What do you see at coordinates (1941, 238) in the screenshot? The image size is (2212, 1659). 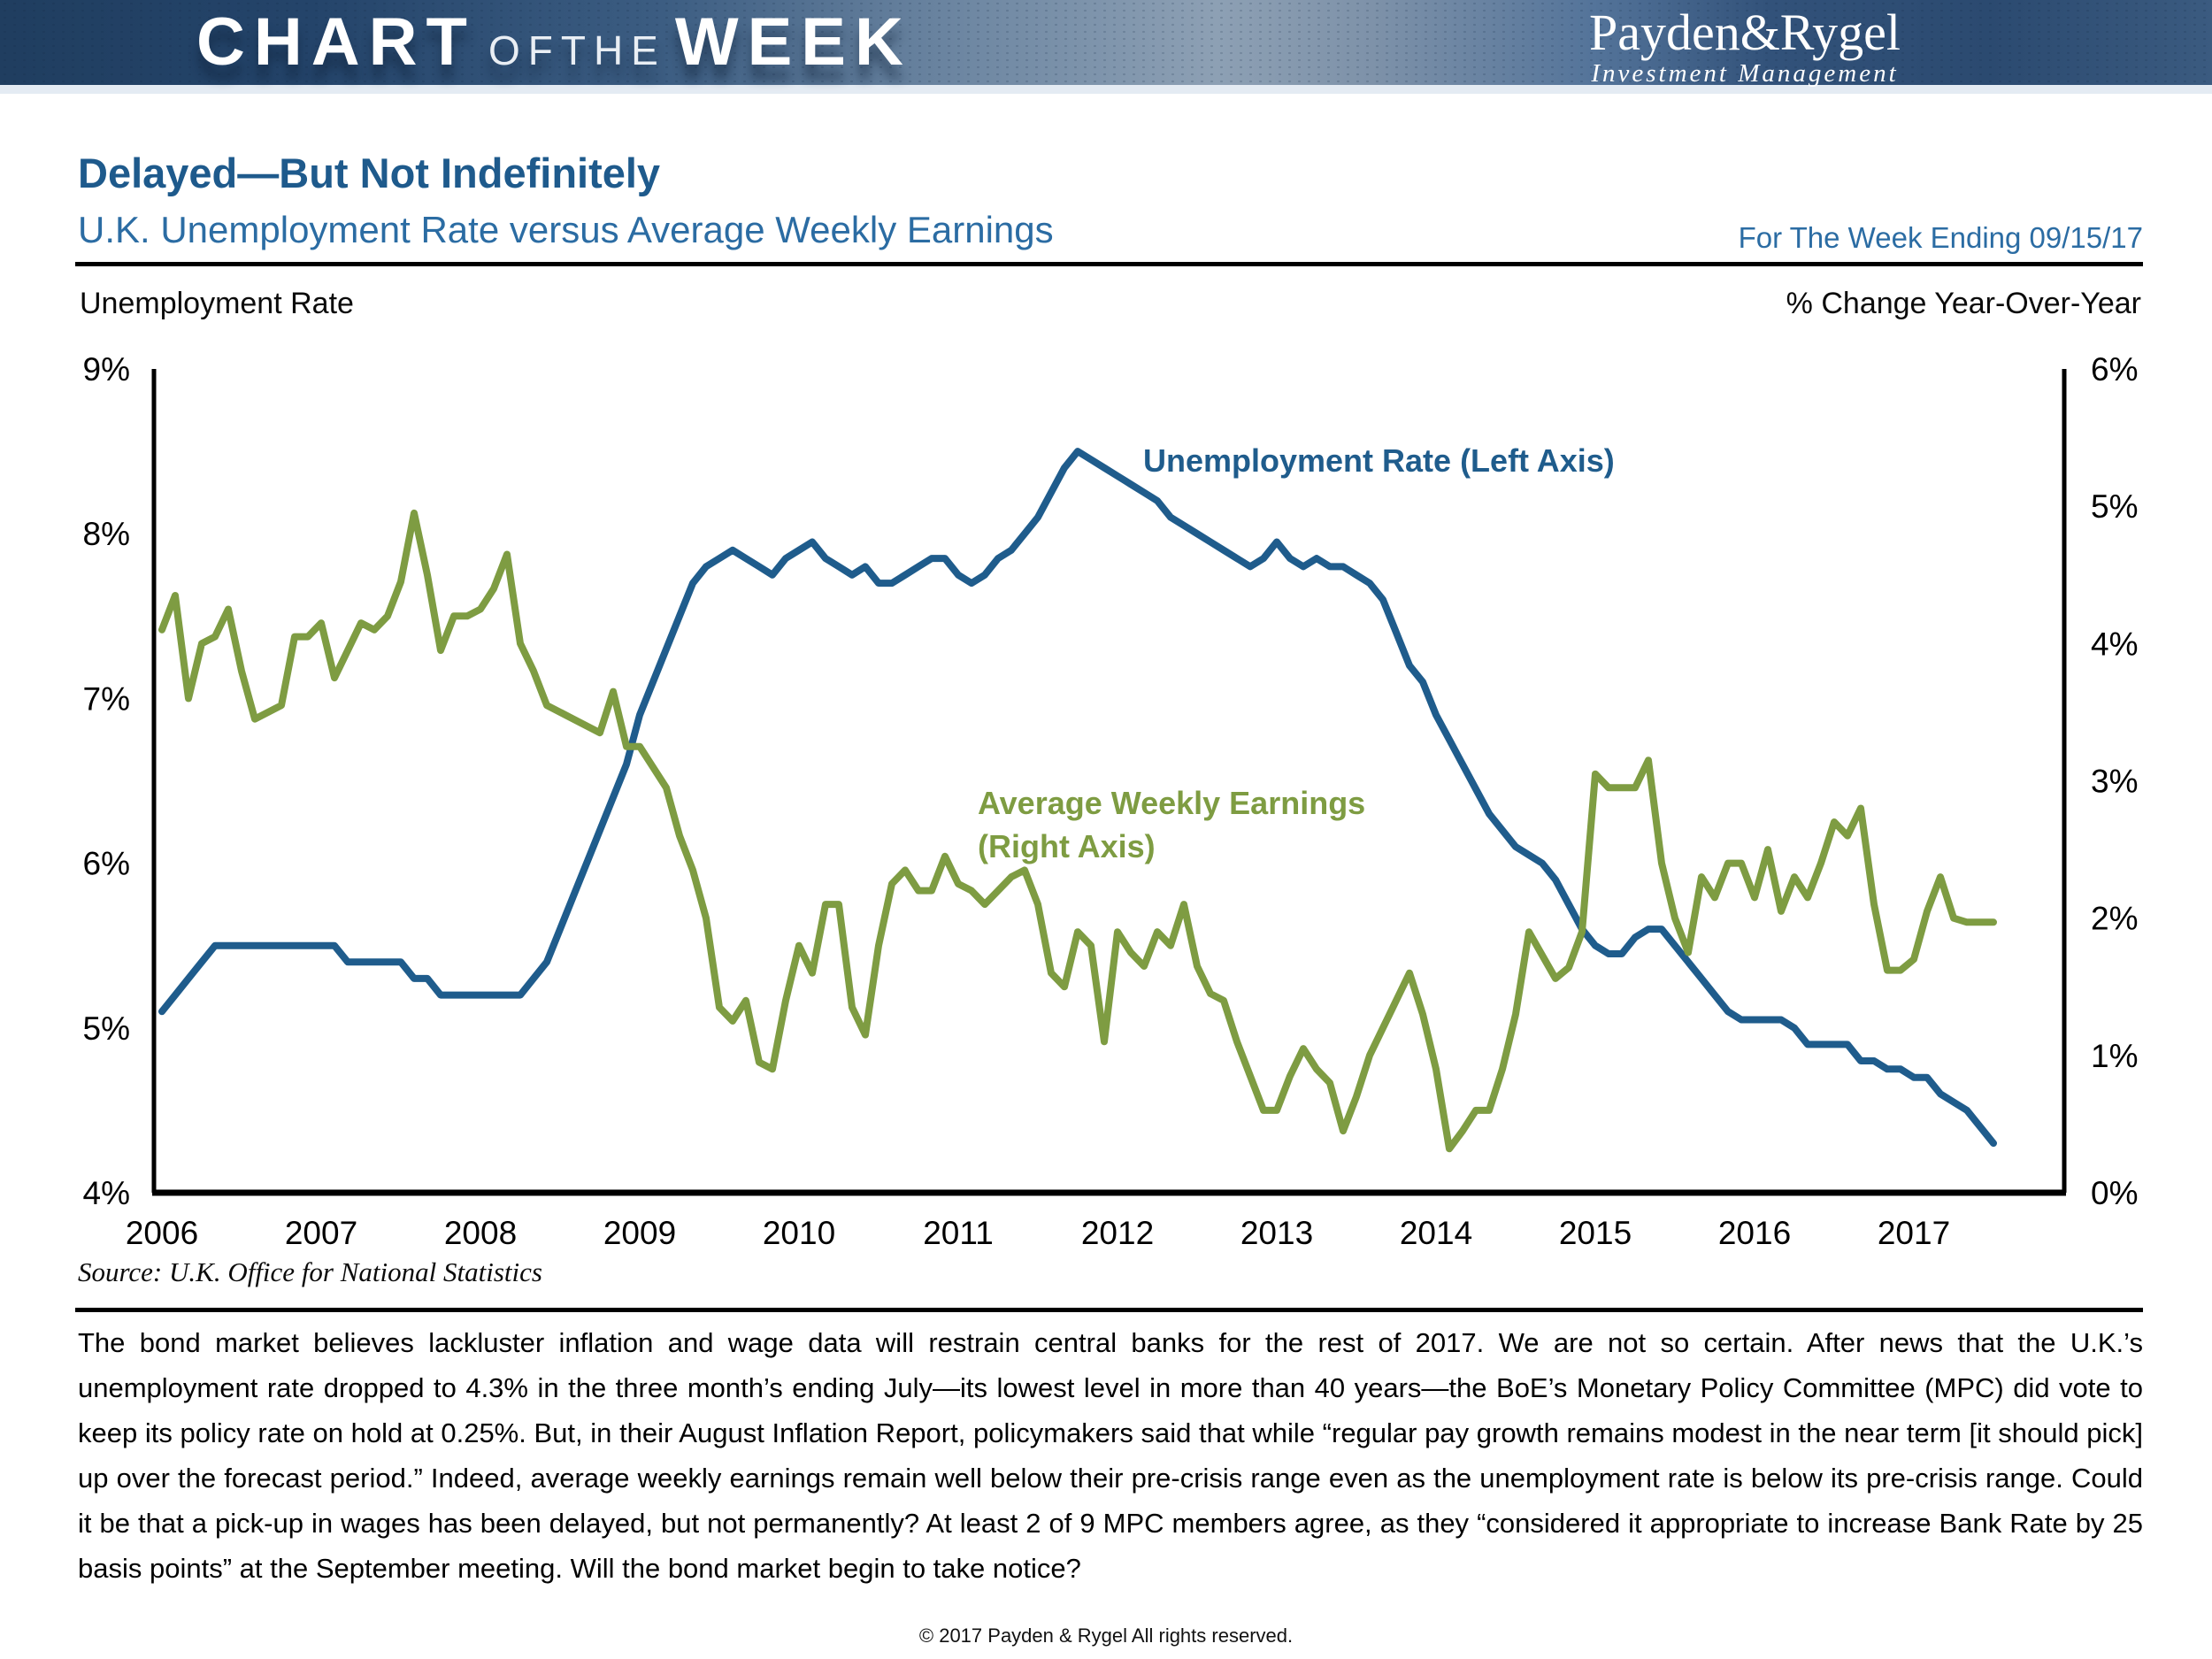 I see `week-ending-date: For The Week Ending 09/15/17` at bounding box center [1941, 238].